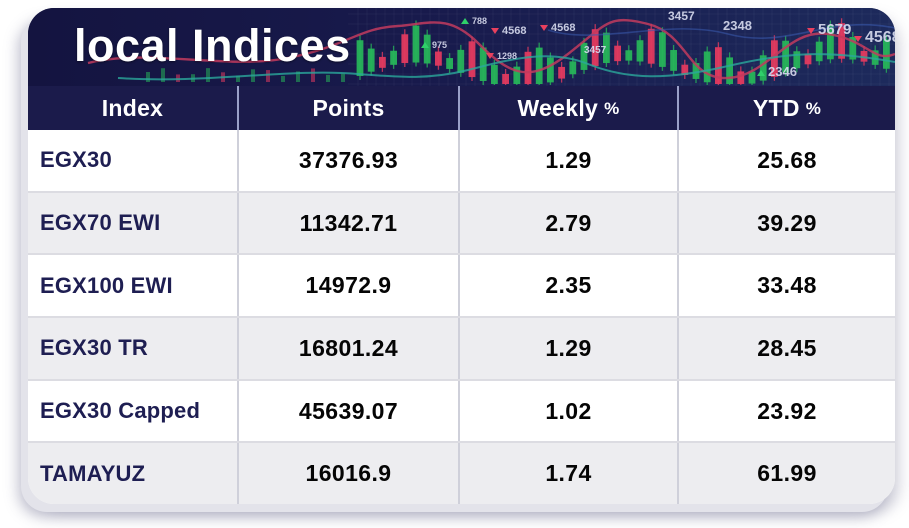 The image size is (909, 528). Describe the element at coordinates (76, 160) in the screenshot. I see `index-name: EGX30` at that location.